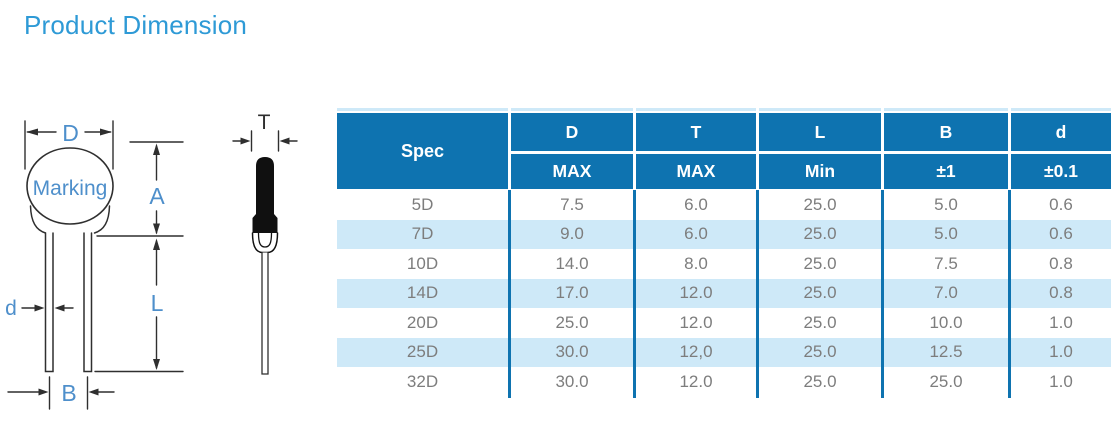  I want to click on table-row: 25D 30.0 12,0 25.0 12.5 1.0, so click(724, 352).